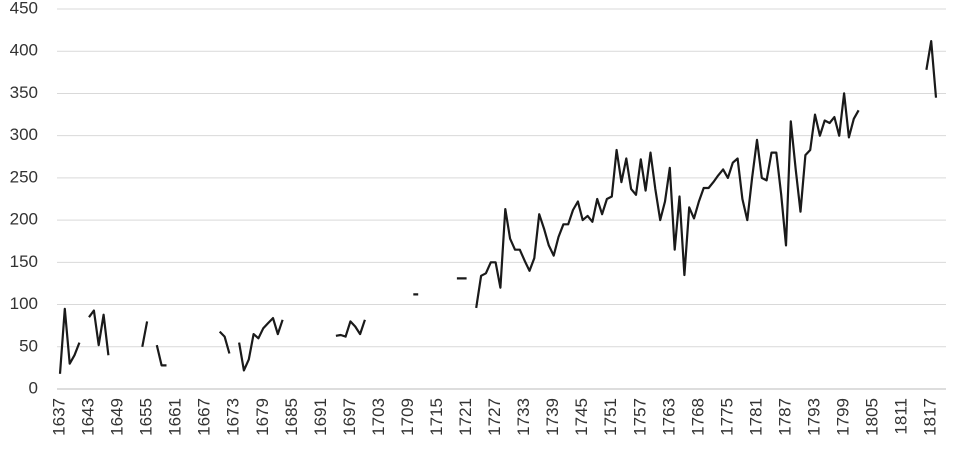 Image resolution: width=953 pixels, height=457 pixels. I want to click on y-tick-label: 400, so click(24, 50).